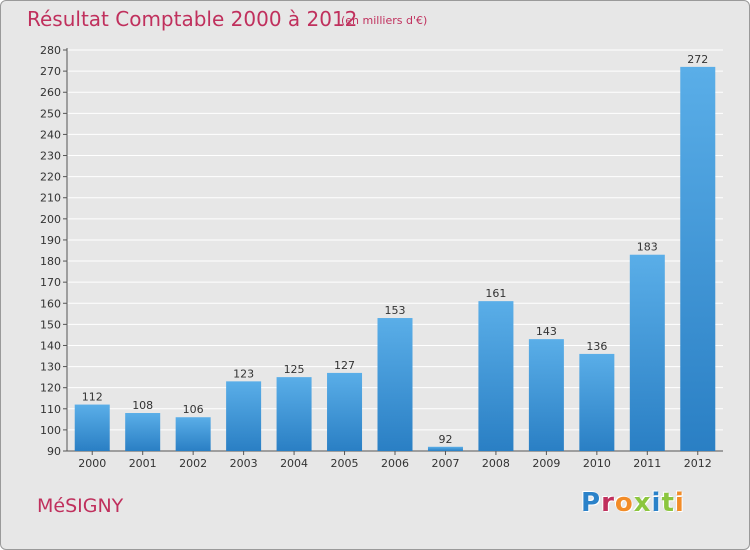  What do you see at coordinates (193, 434) in the screenshot?
I see `bar-2002` at bounding box center [193, 434].